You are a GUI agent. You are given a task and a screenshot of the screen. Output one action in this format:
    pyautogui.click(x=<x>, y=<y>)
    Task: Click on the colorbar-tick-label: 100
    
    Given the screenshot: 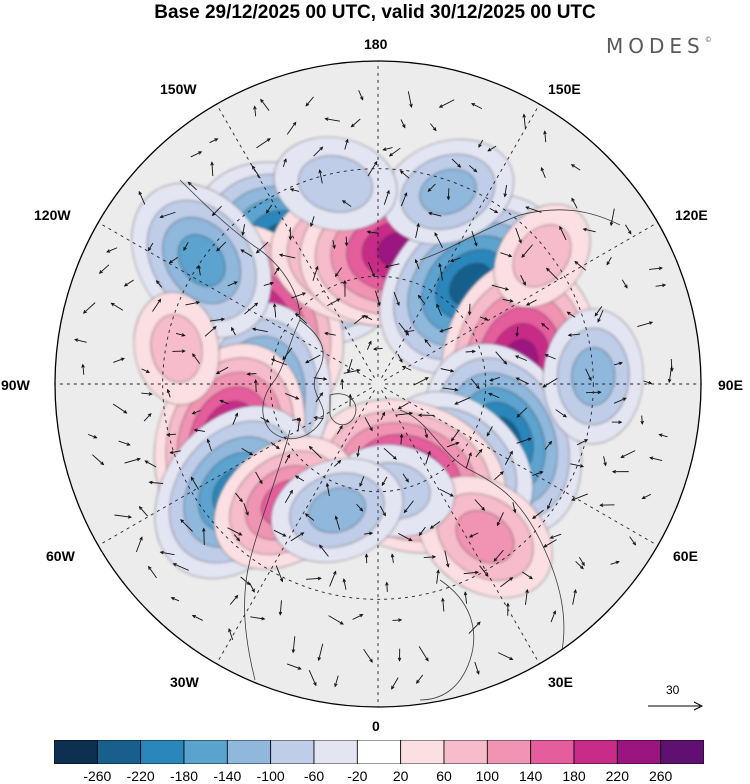 What is the action you would take?
    pyautogui.click(x=487, y=776)
    